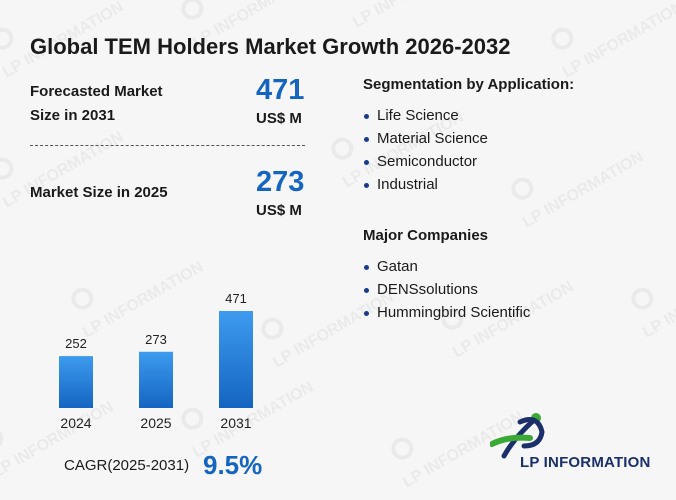 The image size is (676, 500). Describe the element at coordinates (446, 312) in the screenshot. I see `list-item: Hummingbird Scientific` at that location.